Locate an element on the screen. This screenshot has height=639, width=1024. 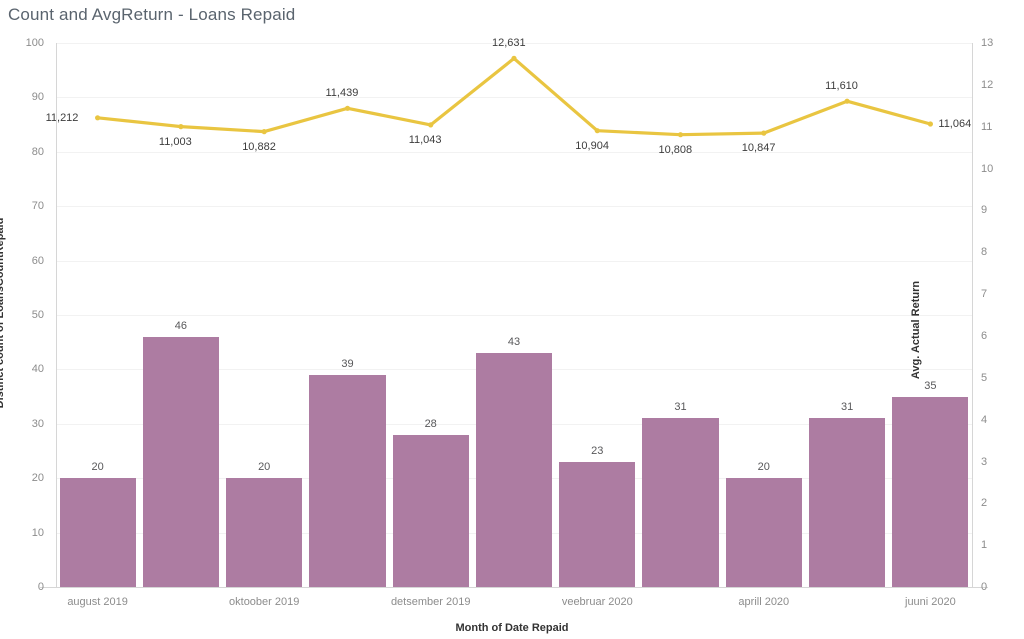
right-axis-tick-label: 3 is located at coordinates (984, 461).